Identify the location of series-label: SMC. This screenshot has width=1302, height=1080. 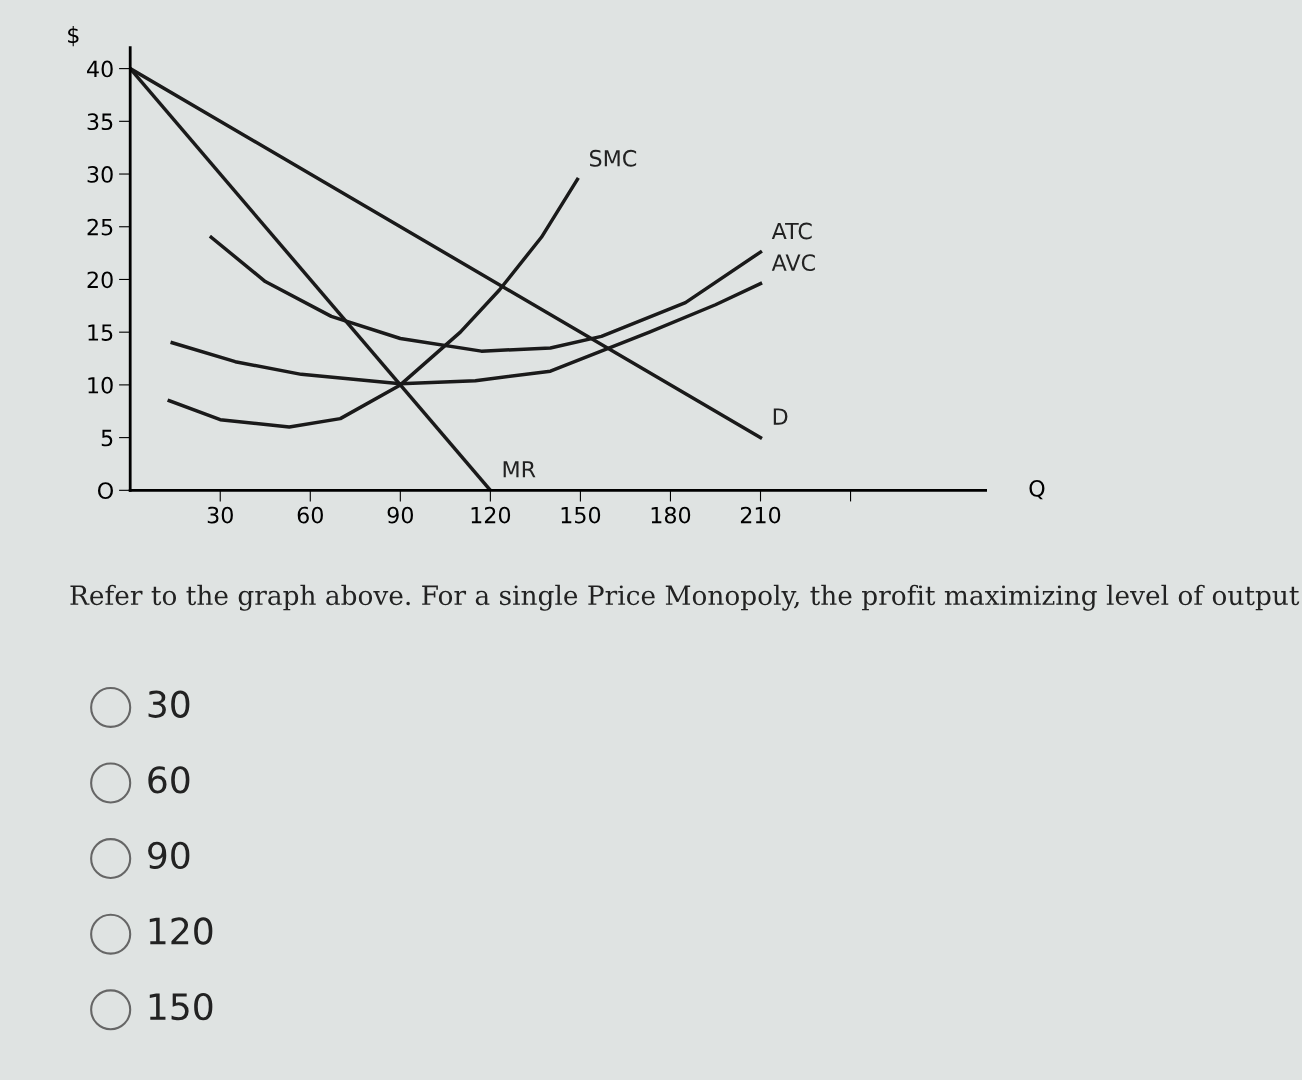
(613, 158).